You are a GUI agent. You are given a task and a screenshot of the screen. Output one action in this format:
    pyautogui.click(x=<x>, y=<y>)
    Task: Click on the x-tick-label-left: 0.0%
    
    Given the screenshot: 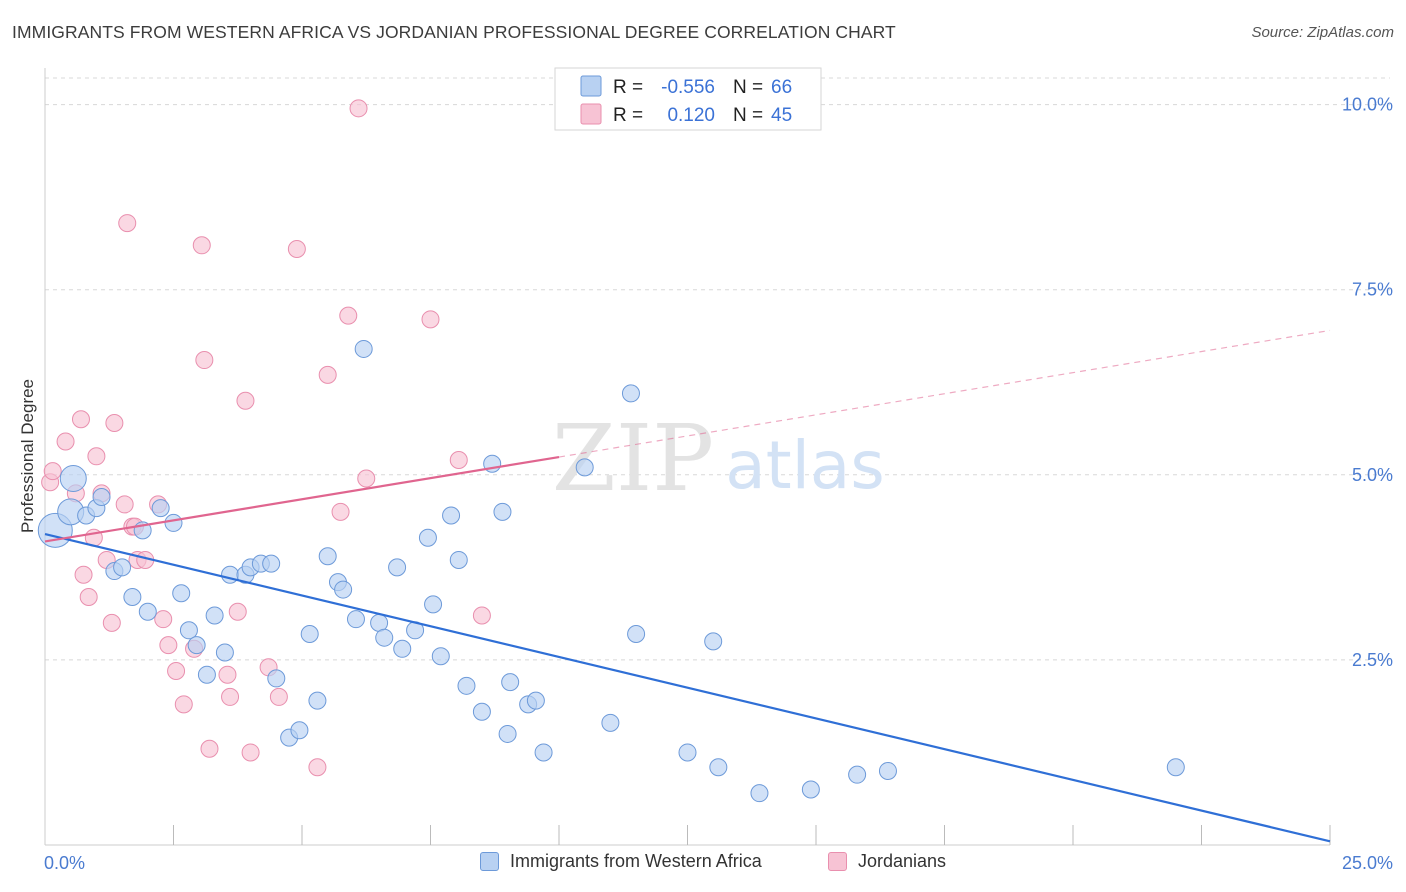 What is the action you would take?
    pyautogui.click(x=64, y=863)
    